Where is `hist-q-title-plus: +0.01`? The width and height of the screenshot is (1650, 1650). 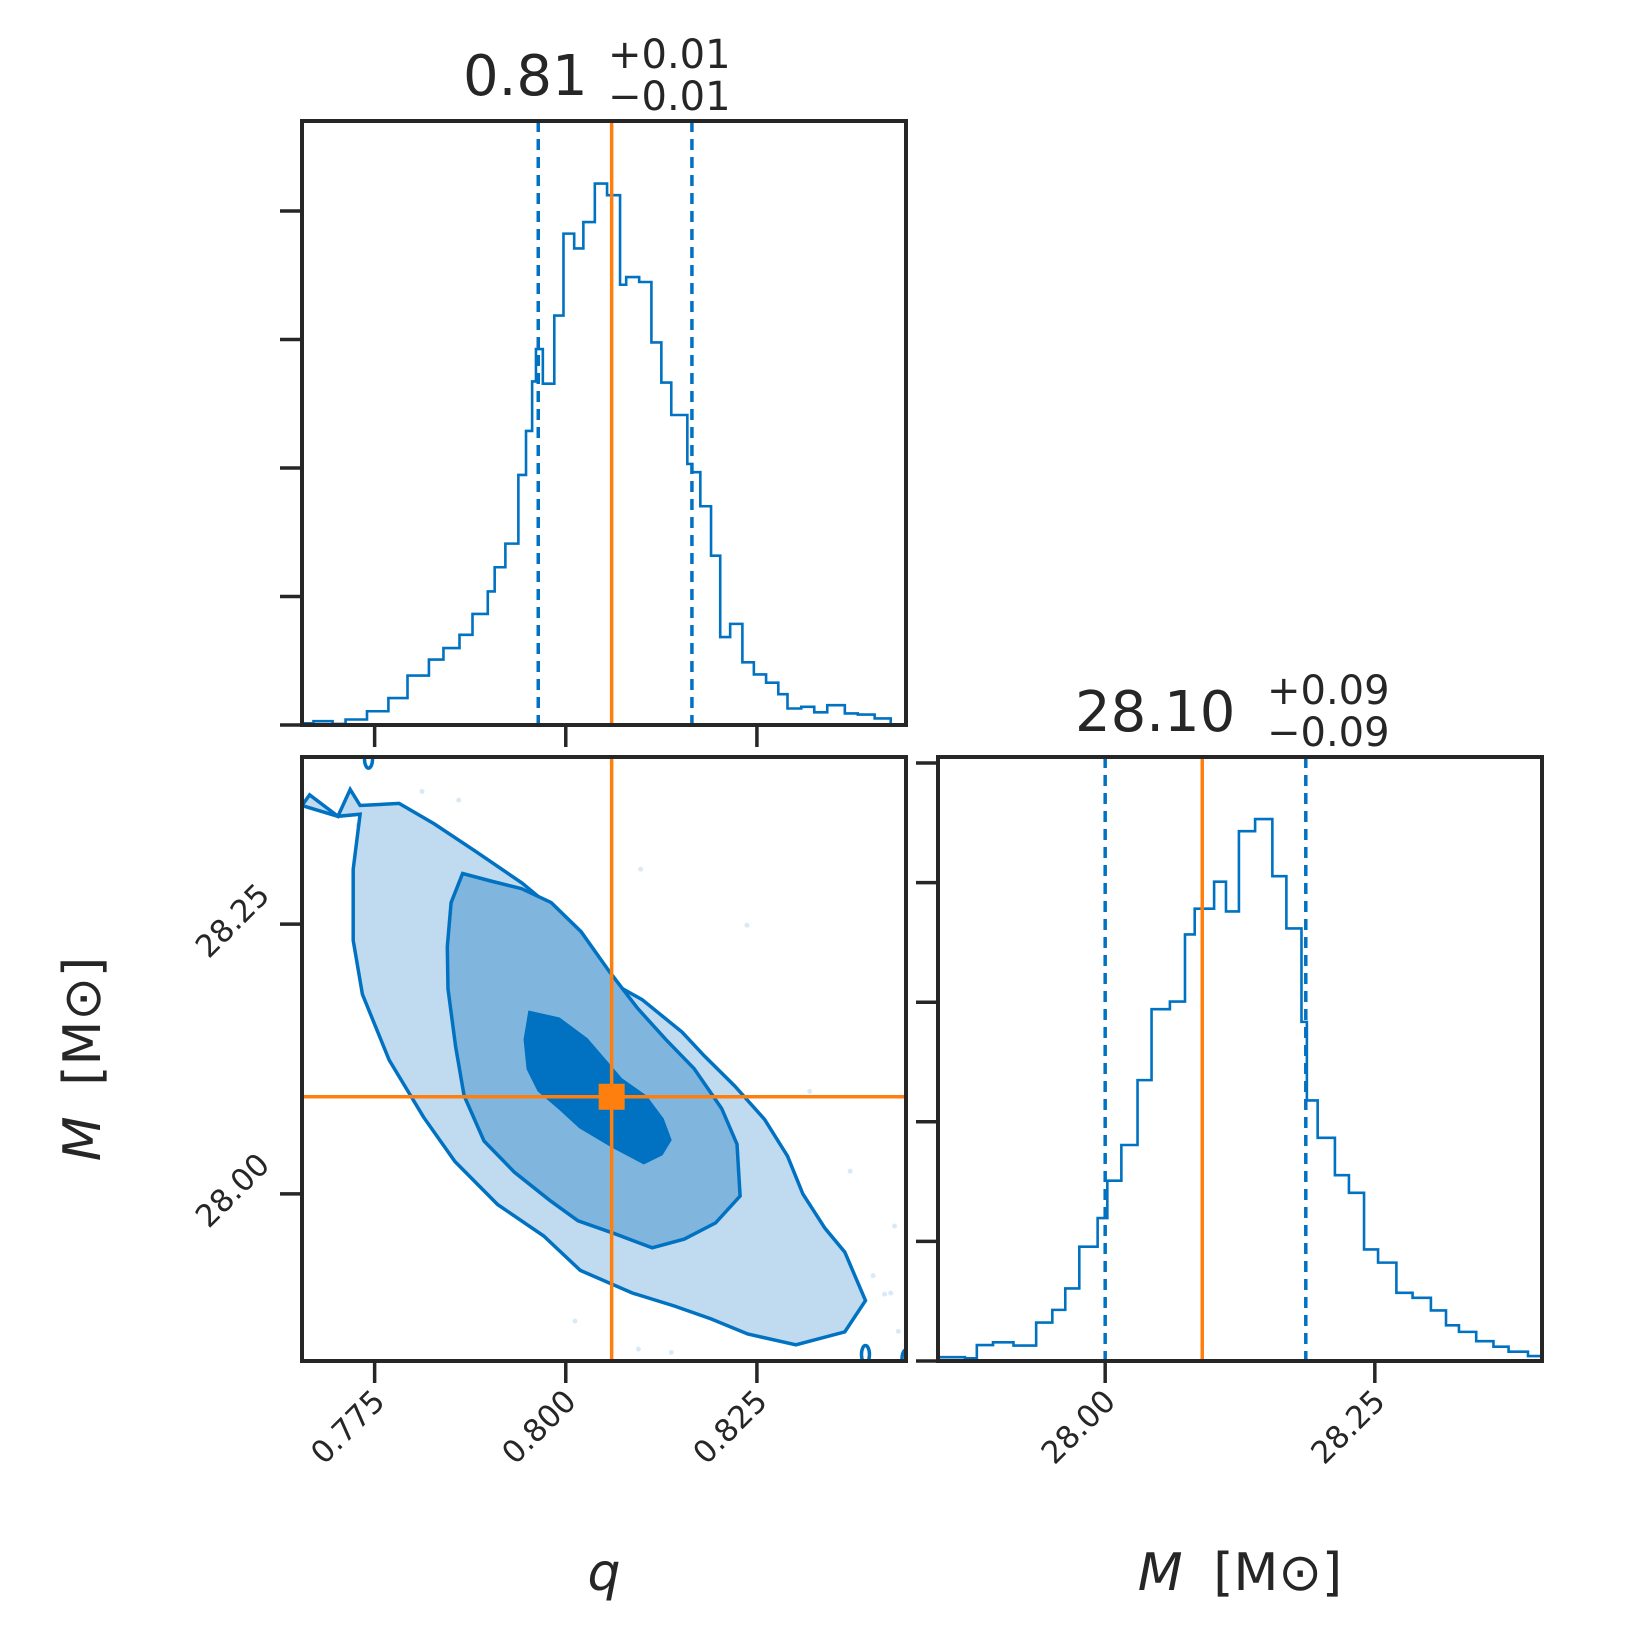
hist-q-title-plus: +0.01 is located at coordinates (669, 55).